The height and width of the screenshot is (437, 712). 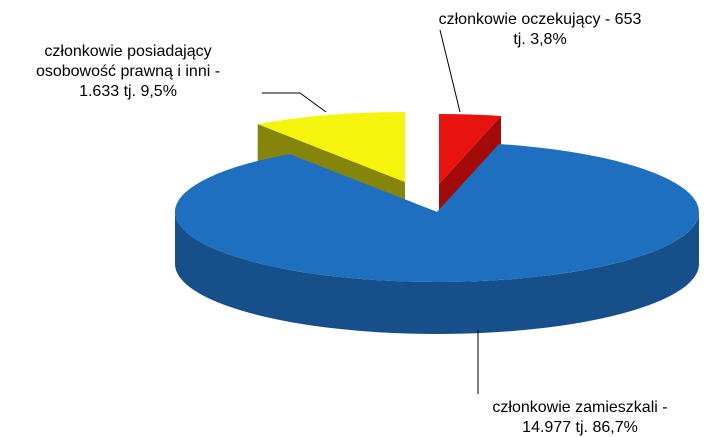 What do you see at coordinates (539, 39) in the screenshot?
I see `data-label: tj. 3,8%` at bounding box center [539, 39].